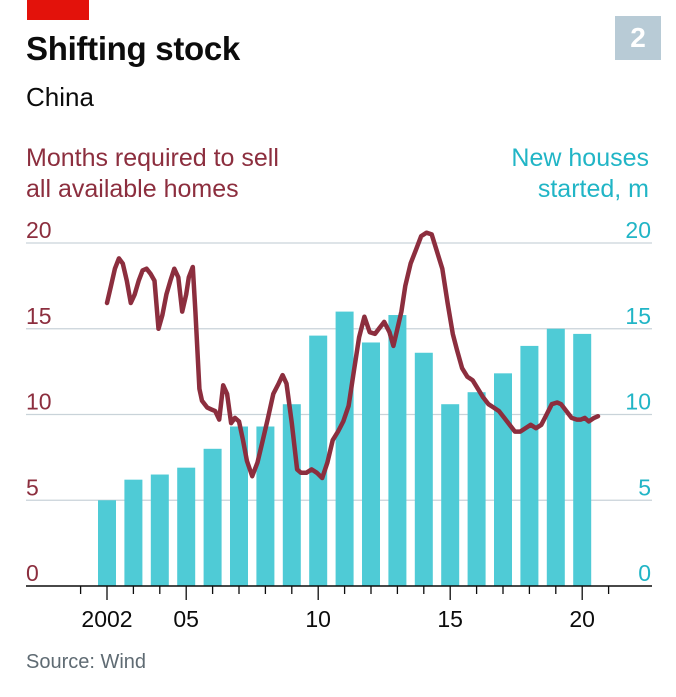 The width and height of the screenshot is (676, 697). What do you see at coordinates (644, 573) in the screenshot?
I see `right-tick-label: 0` at bounding box center [644, 573].